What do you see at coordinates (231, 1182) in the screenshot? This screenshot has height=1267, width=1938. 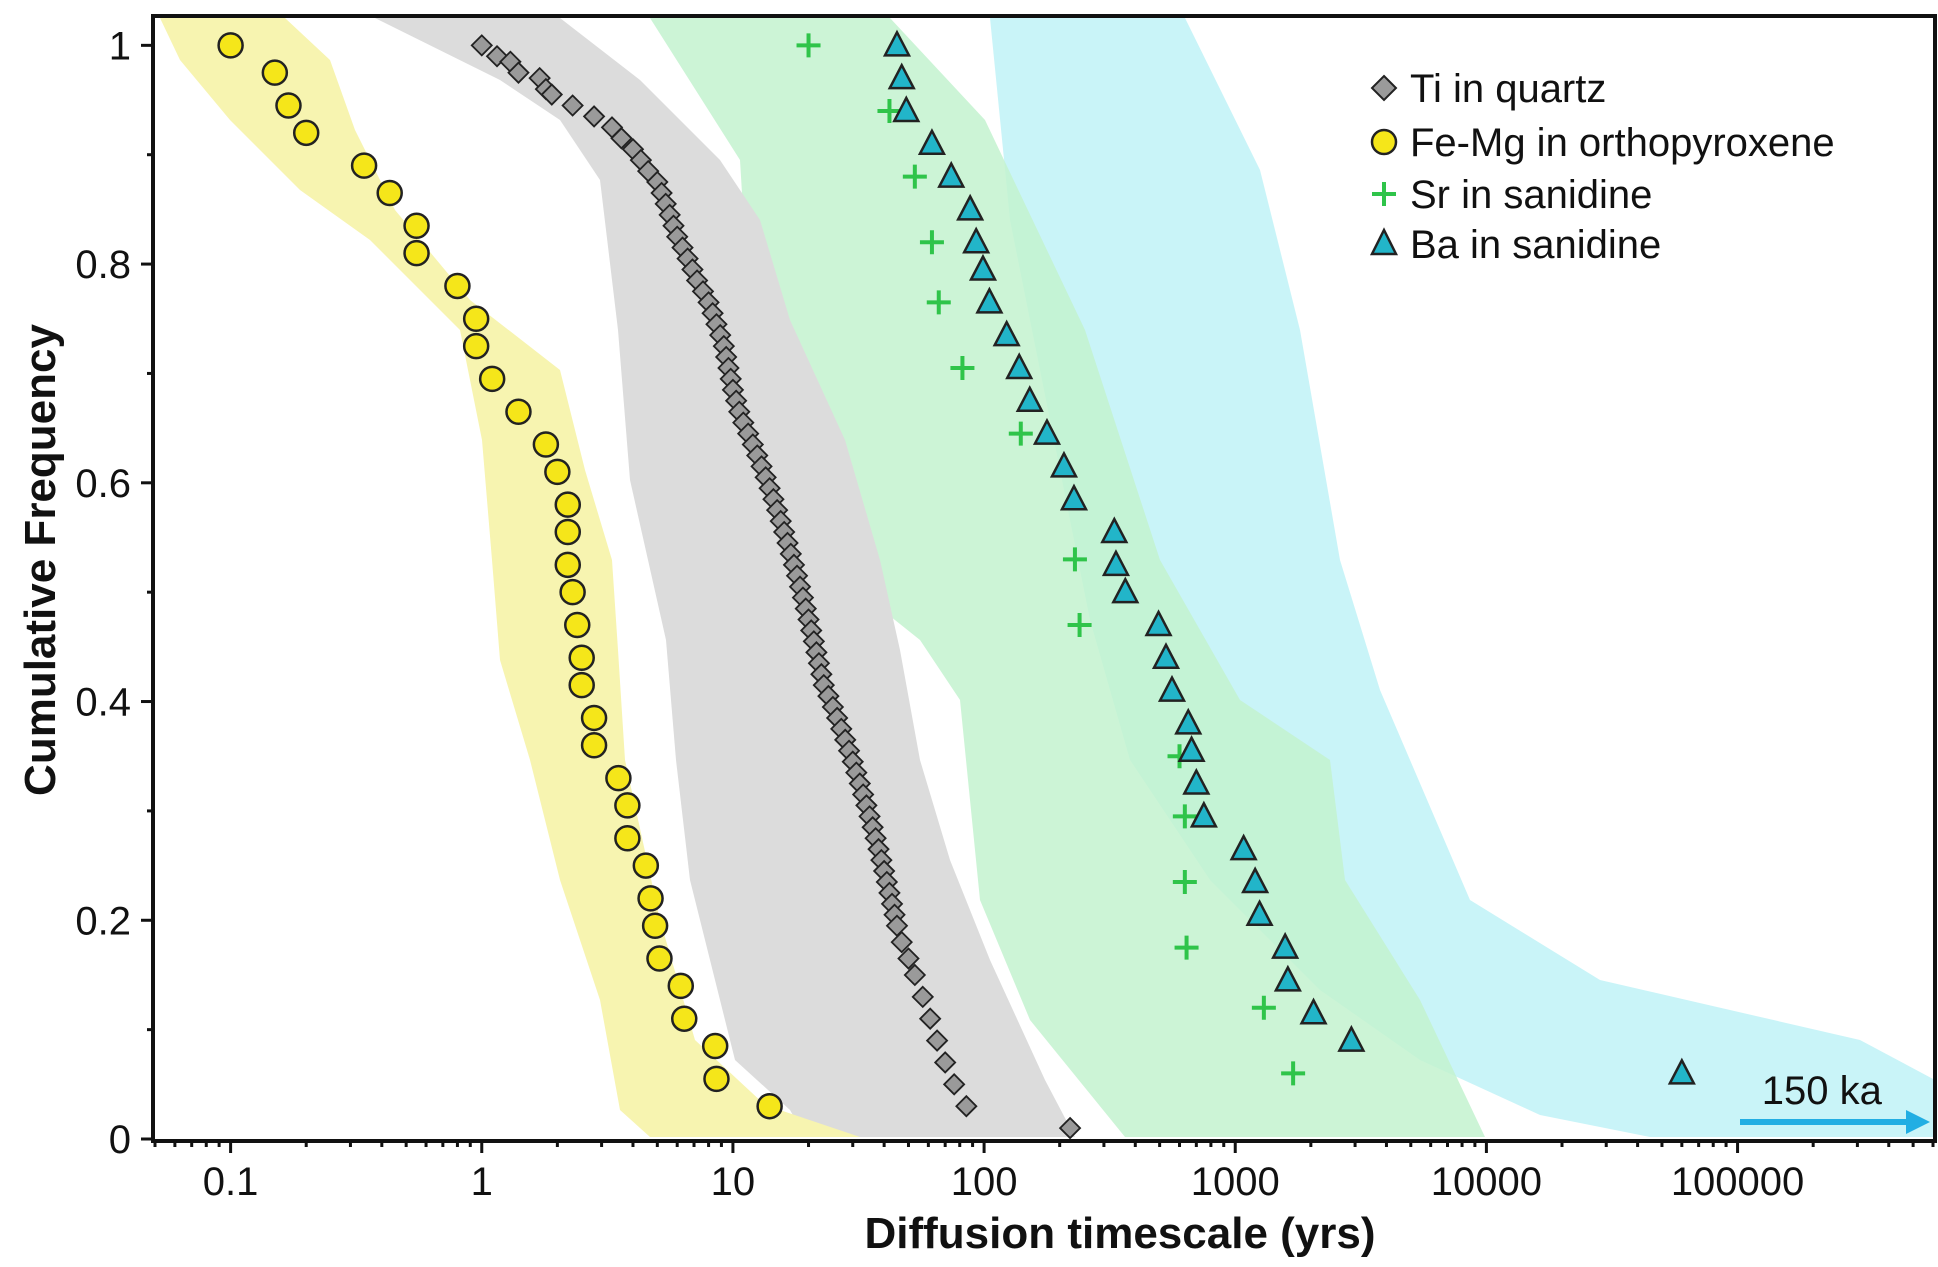 I see `x-tick-label: 0.1` at bounding box center [231, 1182].